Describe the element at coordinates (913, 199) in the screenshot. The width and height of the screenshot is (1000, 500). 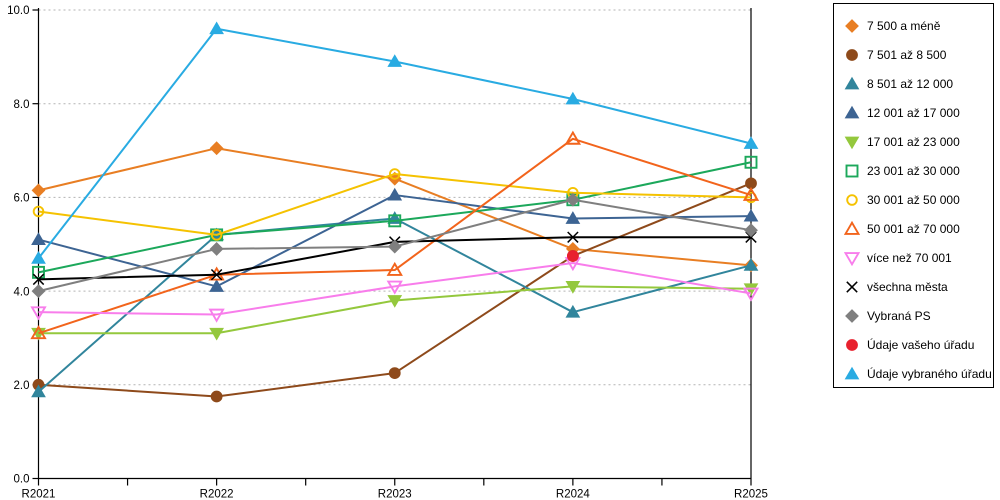
I see `legend-label: 30 001 až 50 000` at that location.